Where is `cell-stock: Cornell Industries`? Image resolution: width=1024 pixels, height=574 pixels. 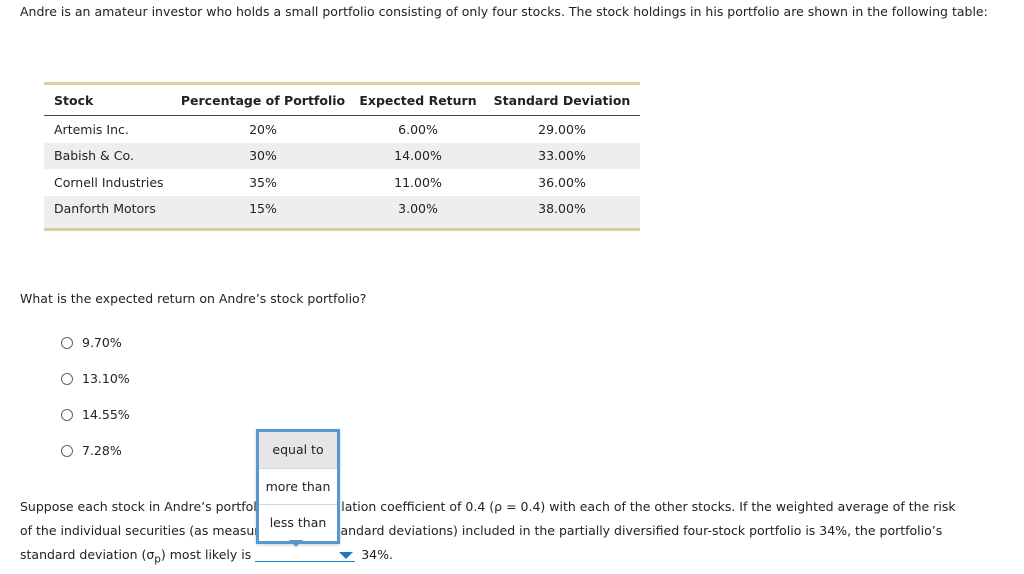 cell-stock: Cornell Industries is located at coordinates (109, 182).